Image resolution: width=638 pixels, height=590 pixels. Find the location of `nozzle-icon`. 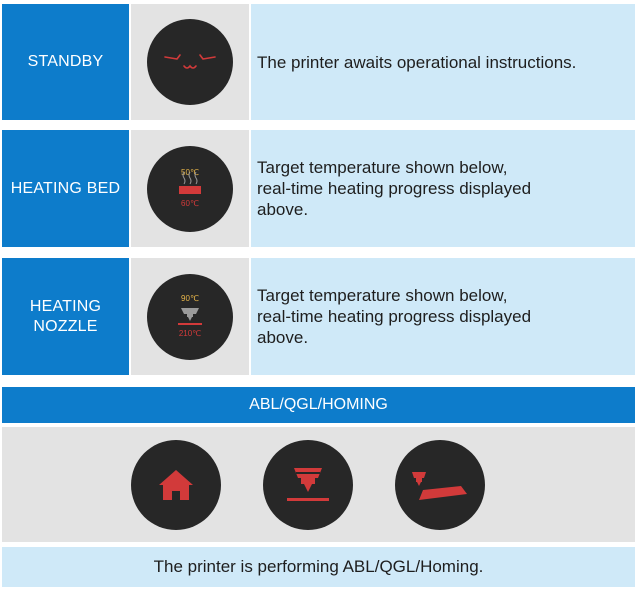

nozzle-icon is located at coordinates (308, 485).